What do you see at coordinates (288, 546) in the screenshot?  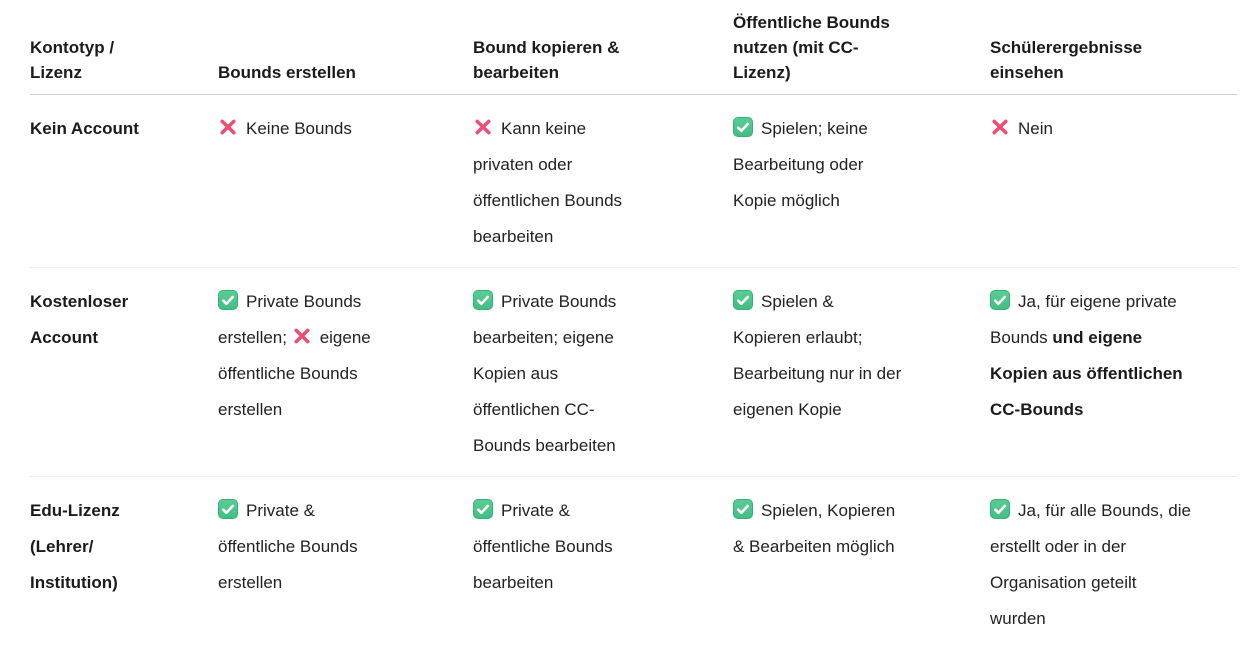 I see `cell-text: Private & öffentliche Bounds erstellen` at bounding box center [288, 546].